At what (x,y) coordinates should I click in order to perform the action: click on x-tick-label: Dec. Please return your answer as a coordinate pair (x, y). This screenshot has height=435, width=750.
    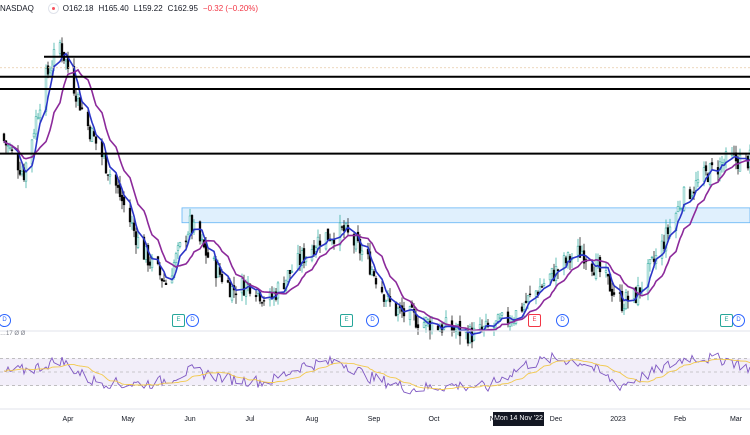
    Looking at the image, I should click on (556, 419).